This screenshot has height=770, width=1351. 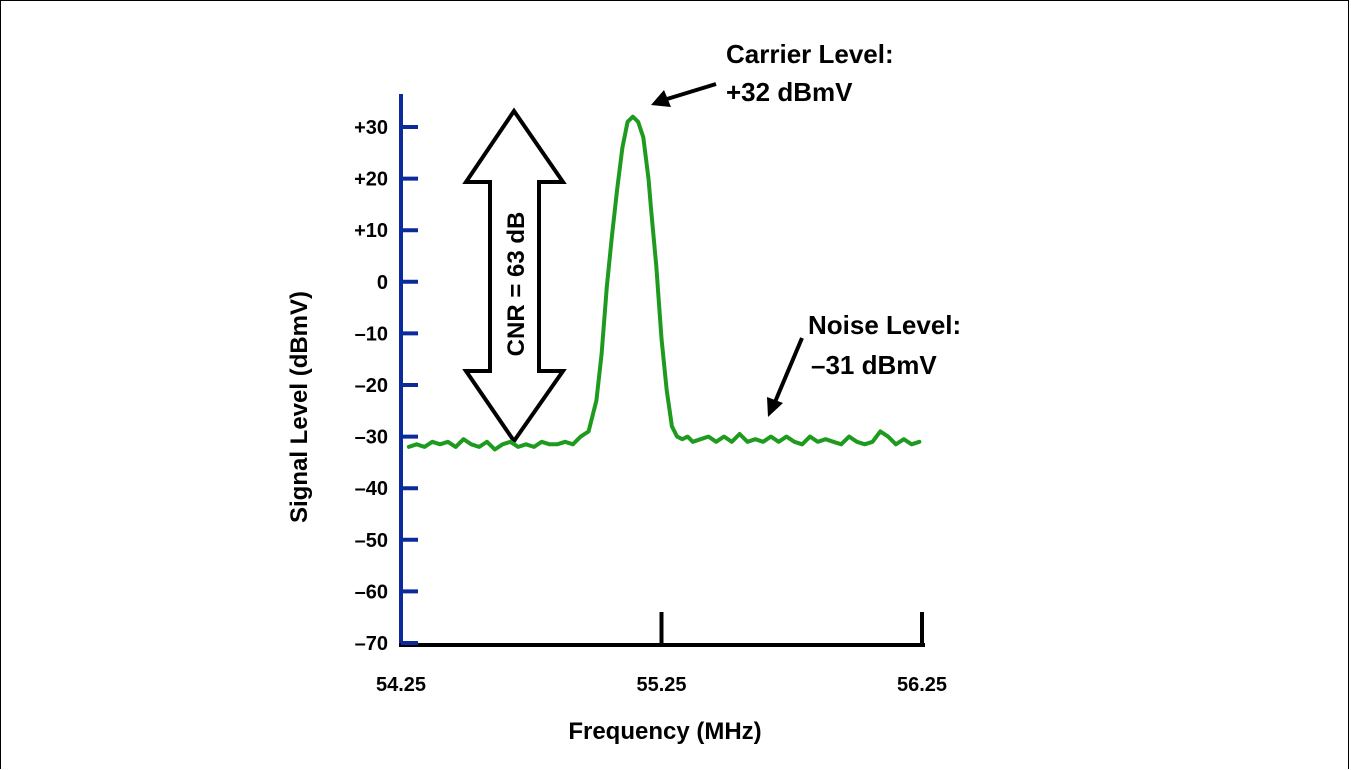 What do you see at coordinates (775, 407) in the screenshot?
I see `noise-arrowhead` at bounding box center [775, 407].